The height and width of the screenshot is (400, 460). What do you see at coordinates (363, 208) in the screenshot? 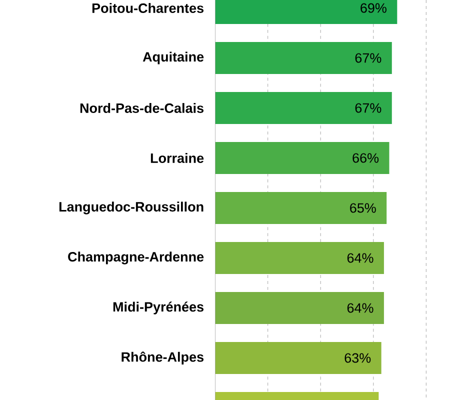
I see `data-label: 65%` at bounding box center [363, 208].